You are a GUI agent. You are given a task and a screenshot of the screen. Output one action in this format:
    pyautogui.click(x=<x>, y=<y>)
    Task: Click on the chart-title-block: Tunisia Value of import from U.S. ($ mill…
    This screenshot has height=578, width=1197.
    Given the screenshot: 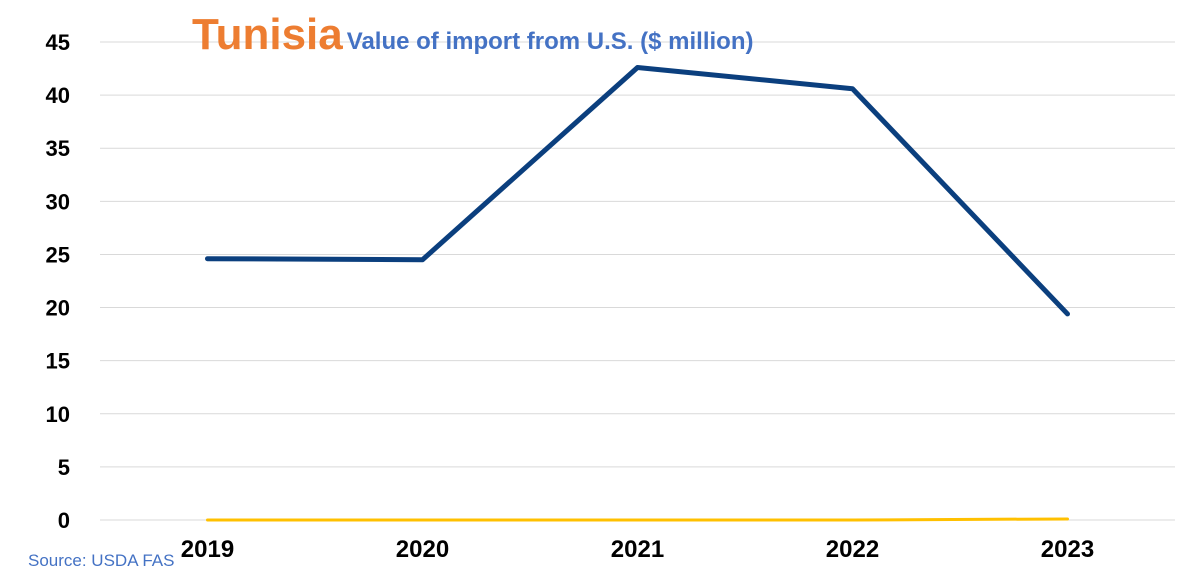 What is the action you would take?
    pyautogui.click(x=472, y=35)
    